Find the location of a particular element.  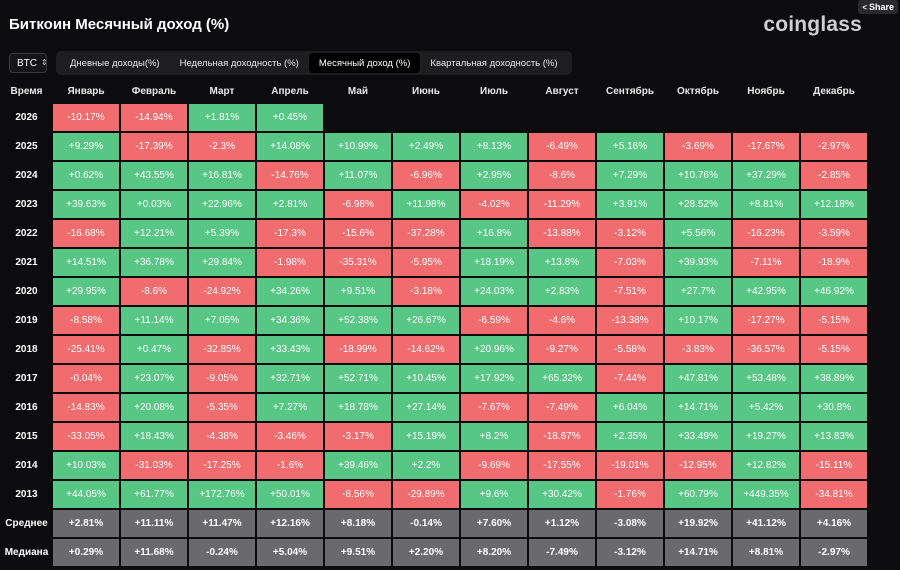

heatmap-cell: +2.81% is located at coordinates (290, 204).